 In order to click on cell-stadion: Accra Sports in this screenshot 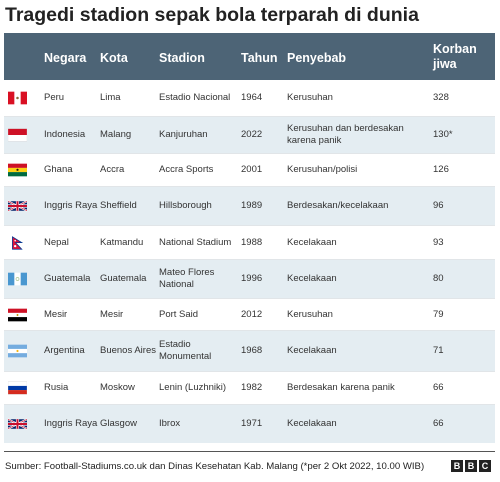, I will do `click(186, 169)`.